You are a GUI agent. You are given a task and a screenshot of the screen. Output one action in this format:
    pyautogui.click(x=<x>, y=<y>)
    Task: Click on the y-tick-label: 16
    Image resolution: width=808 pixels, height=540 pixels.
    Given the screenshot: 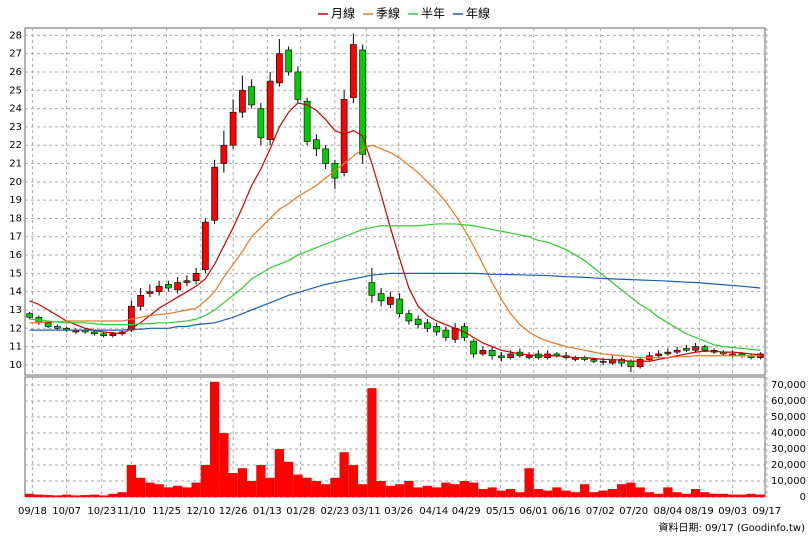 What is the action you would take?
    pyautogui.click(x=15, y=255)
    